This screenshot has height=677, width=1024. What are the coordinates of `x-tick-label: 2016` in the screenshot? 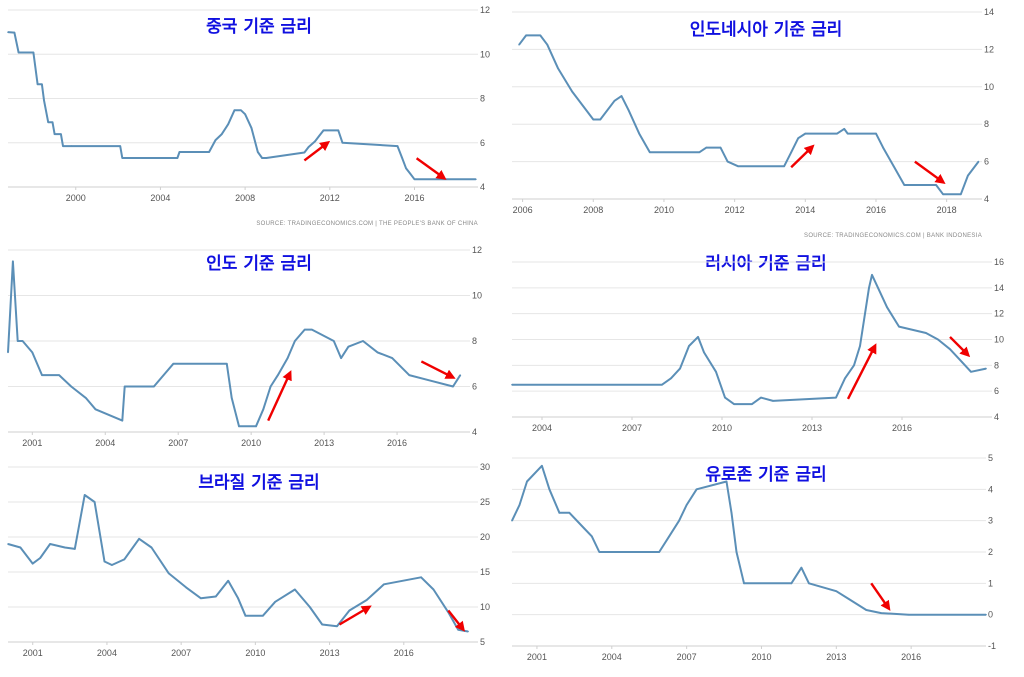 It's located at (902, 428).